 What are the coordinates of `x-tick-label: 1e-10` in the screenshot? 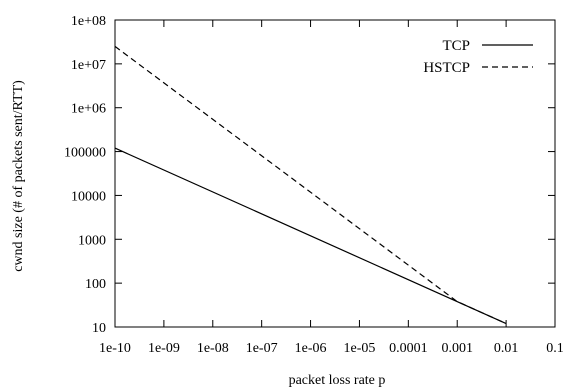 It's located at (115, 348).